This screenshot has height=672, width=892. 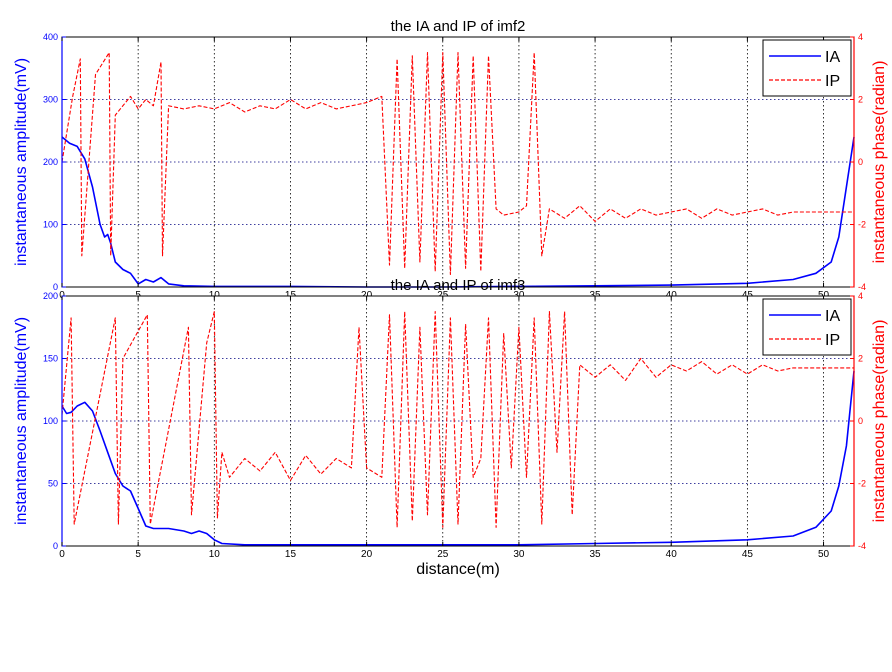 What do you see at coordinates (458, 569) in the screenshot?
I see `x-axis-label: distance(m)` at bounding box center [458, 569].